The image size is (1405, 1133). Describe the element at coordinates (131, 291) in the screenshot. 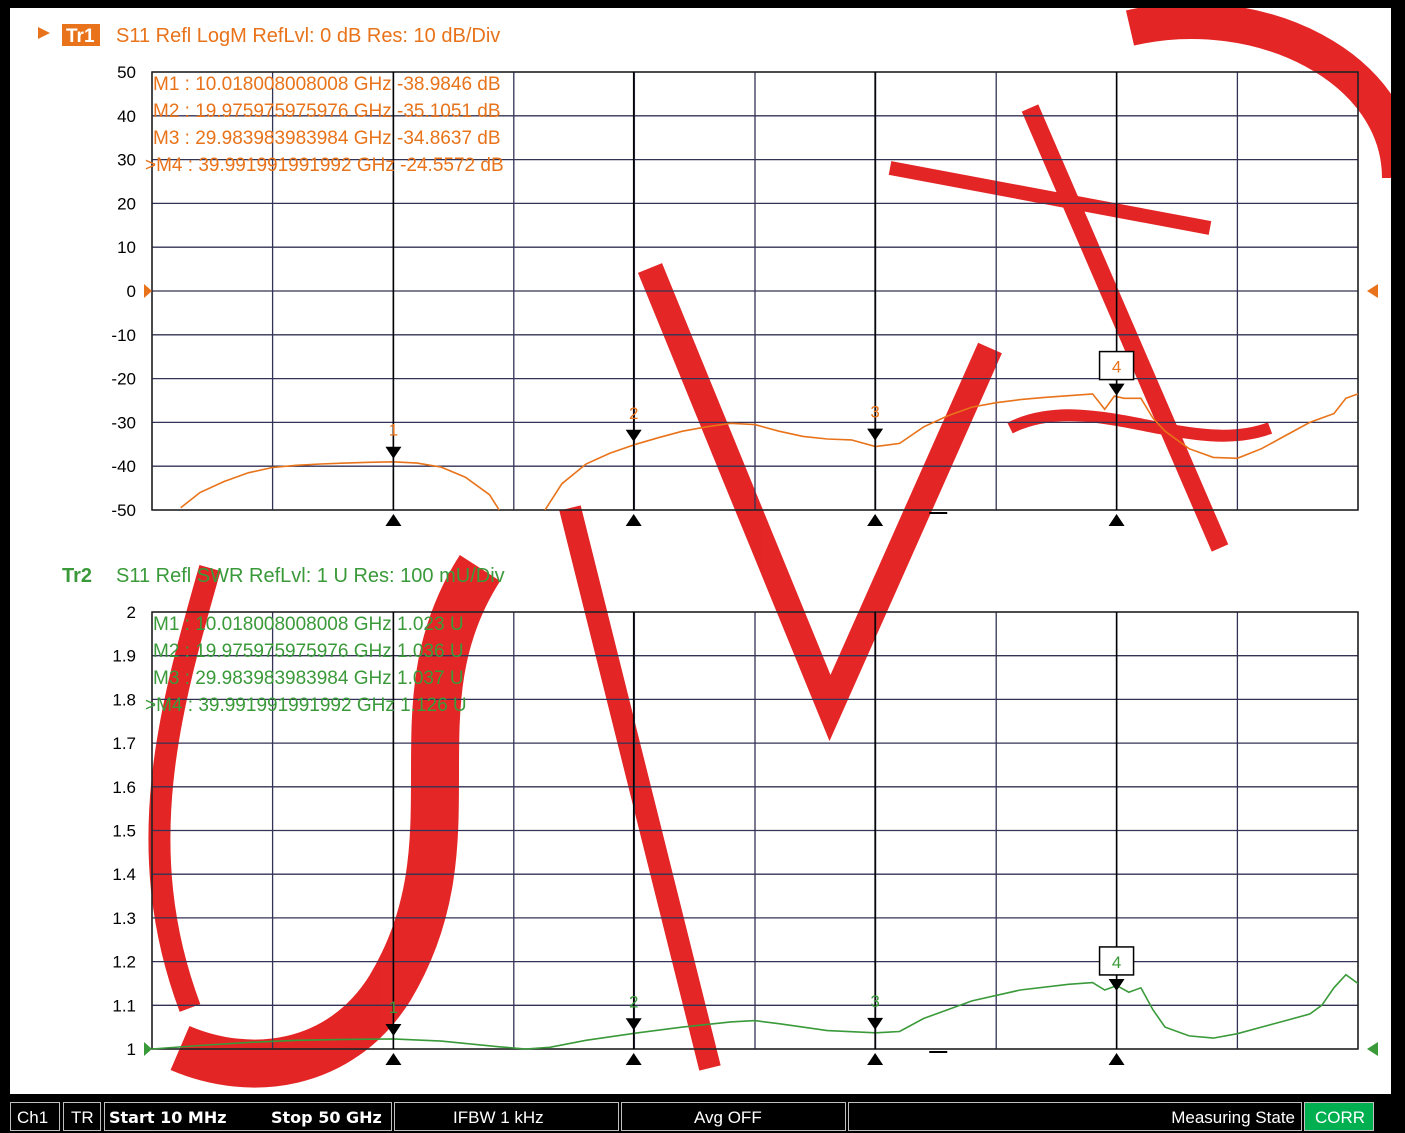

I see `y-tick-label: 0` at that location.